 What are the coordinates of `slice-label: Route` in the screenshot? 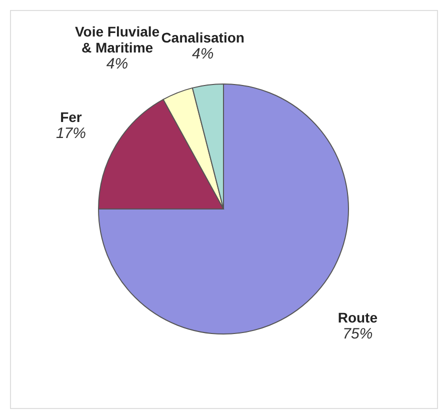 It's located at (358, 318).